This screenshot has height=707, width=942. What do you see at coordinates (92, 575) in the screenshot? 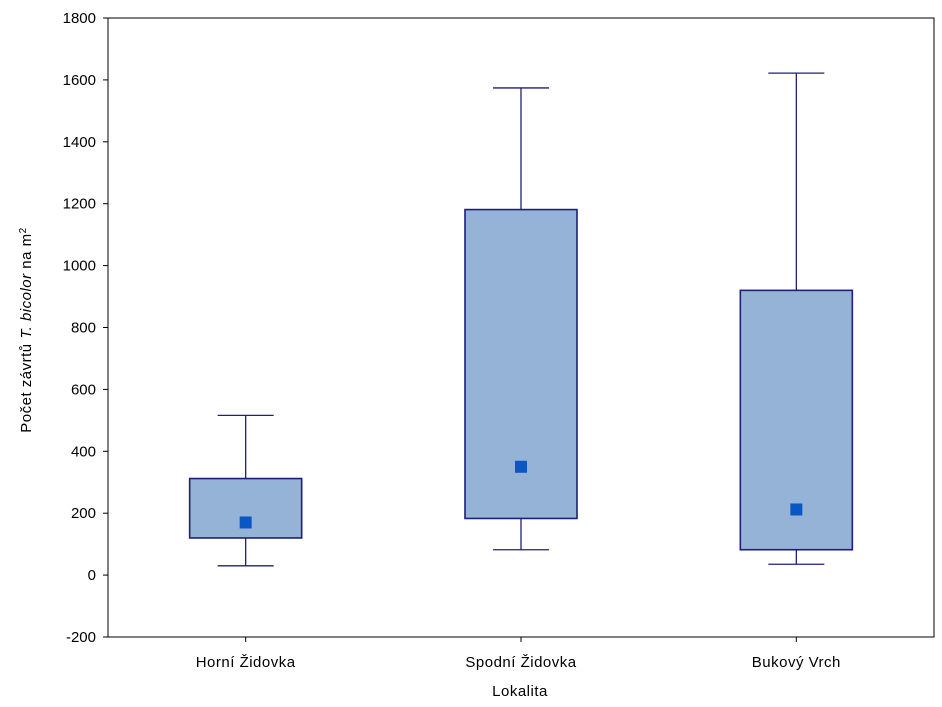
I see `y-tick-label: 0` at bounding box center [92, 575].